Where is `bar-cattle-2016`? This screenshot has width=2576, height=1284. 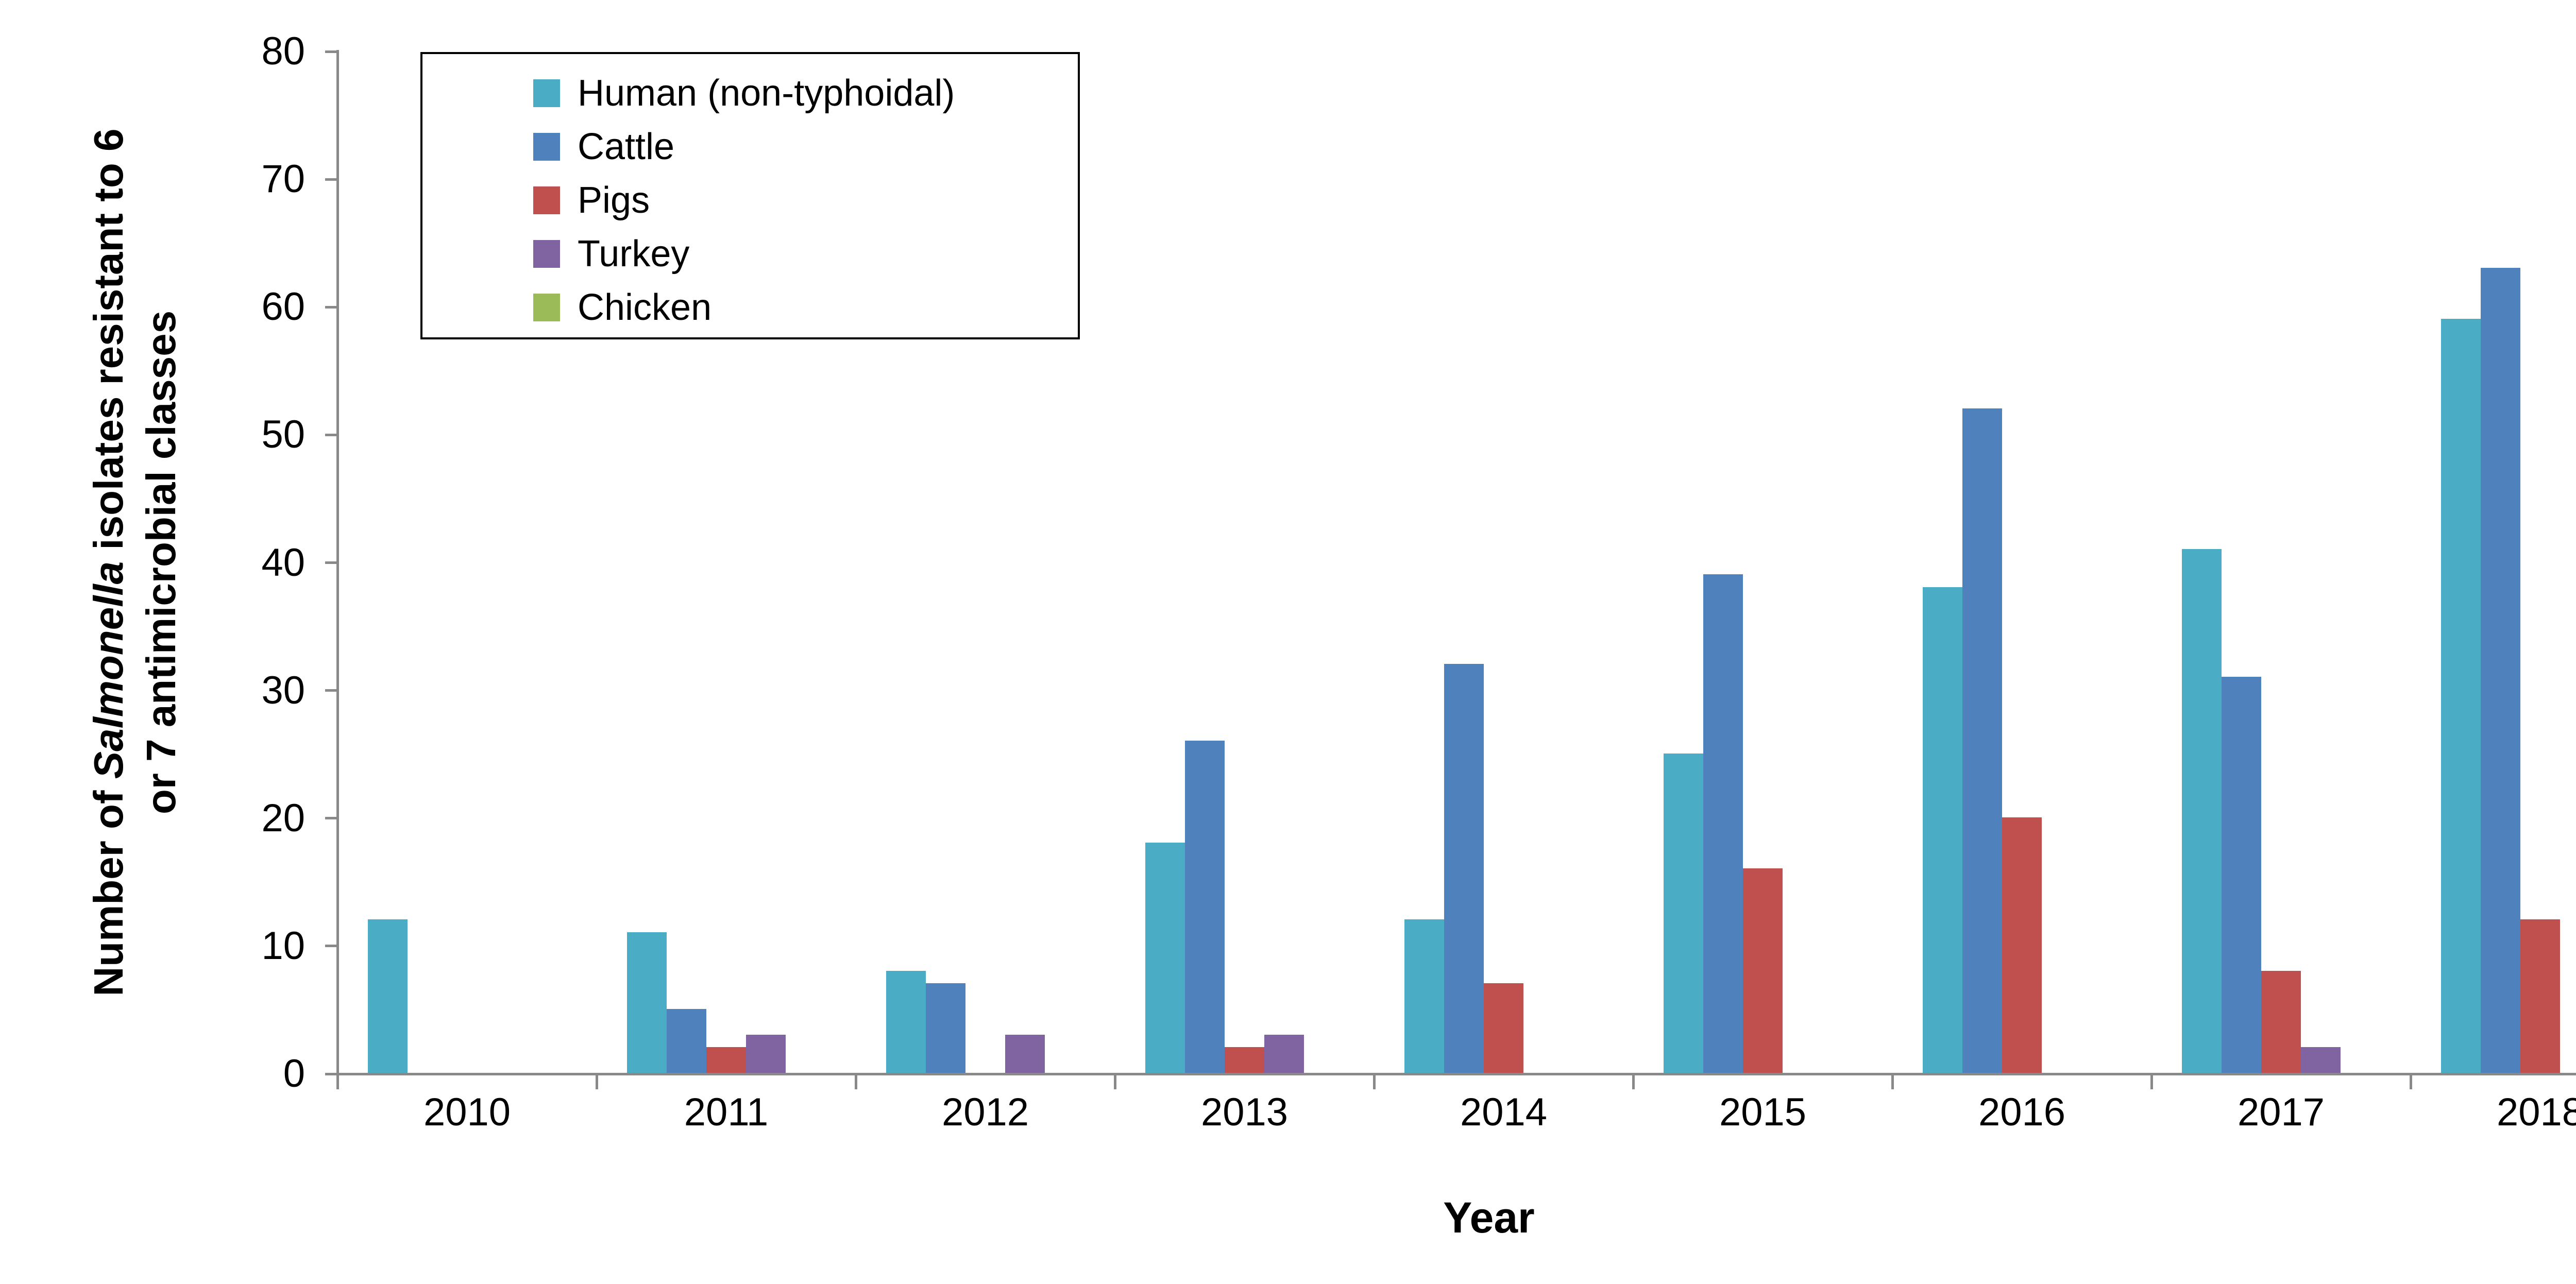 bar-cattle-2016 is located at coordinates (1982, 740).